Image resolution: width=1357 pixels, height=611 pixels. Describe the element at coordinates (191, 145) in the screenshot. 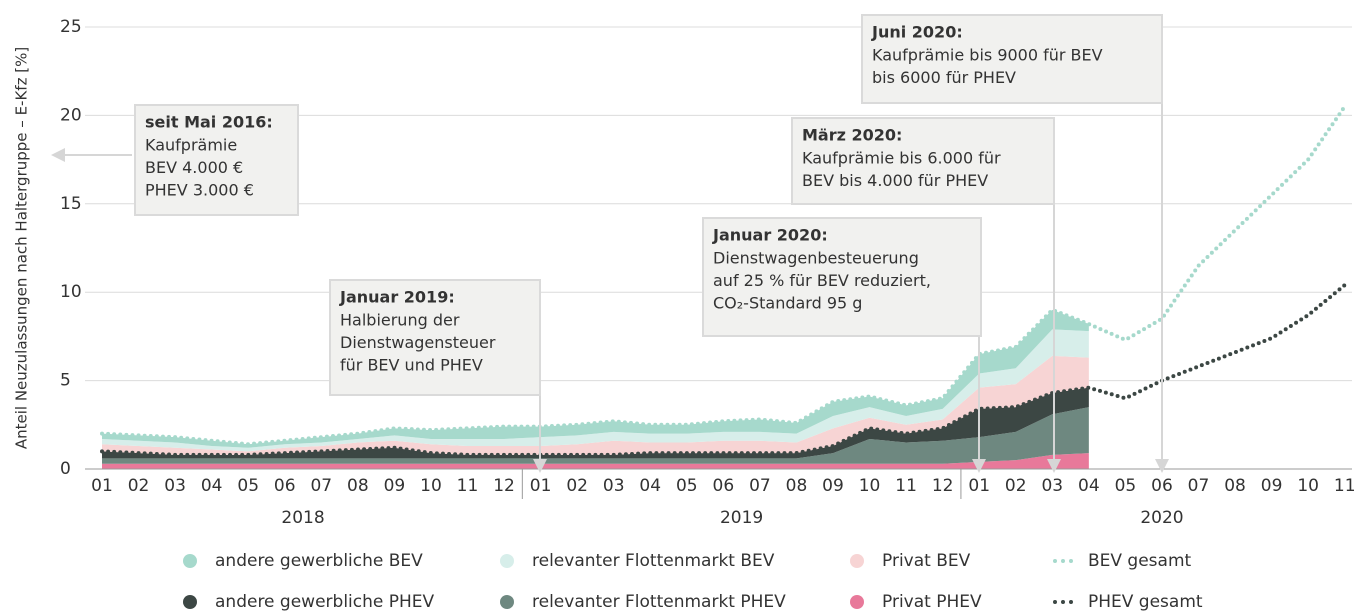

I see `annotation-text: Kaufprämie` at that location.